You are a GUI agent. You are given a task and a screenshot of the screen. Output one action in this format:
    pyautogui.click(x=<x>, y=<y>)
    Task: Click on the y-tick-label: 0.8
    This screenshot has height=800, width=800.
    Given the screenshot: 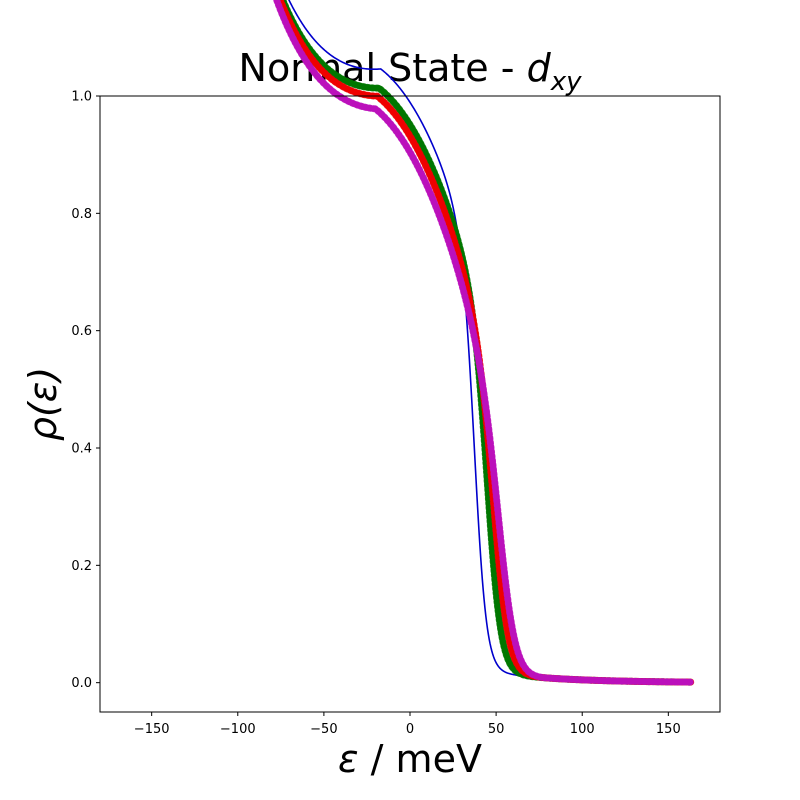 What is the action you would take?
    pyautogui.click(x=81, y=214)
    